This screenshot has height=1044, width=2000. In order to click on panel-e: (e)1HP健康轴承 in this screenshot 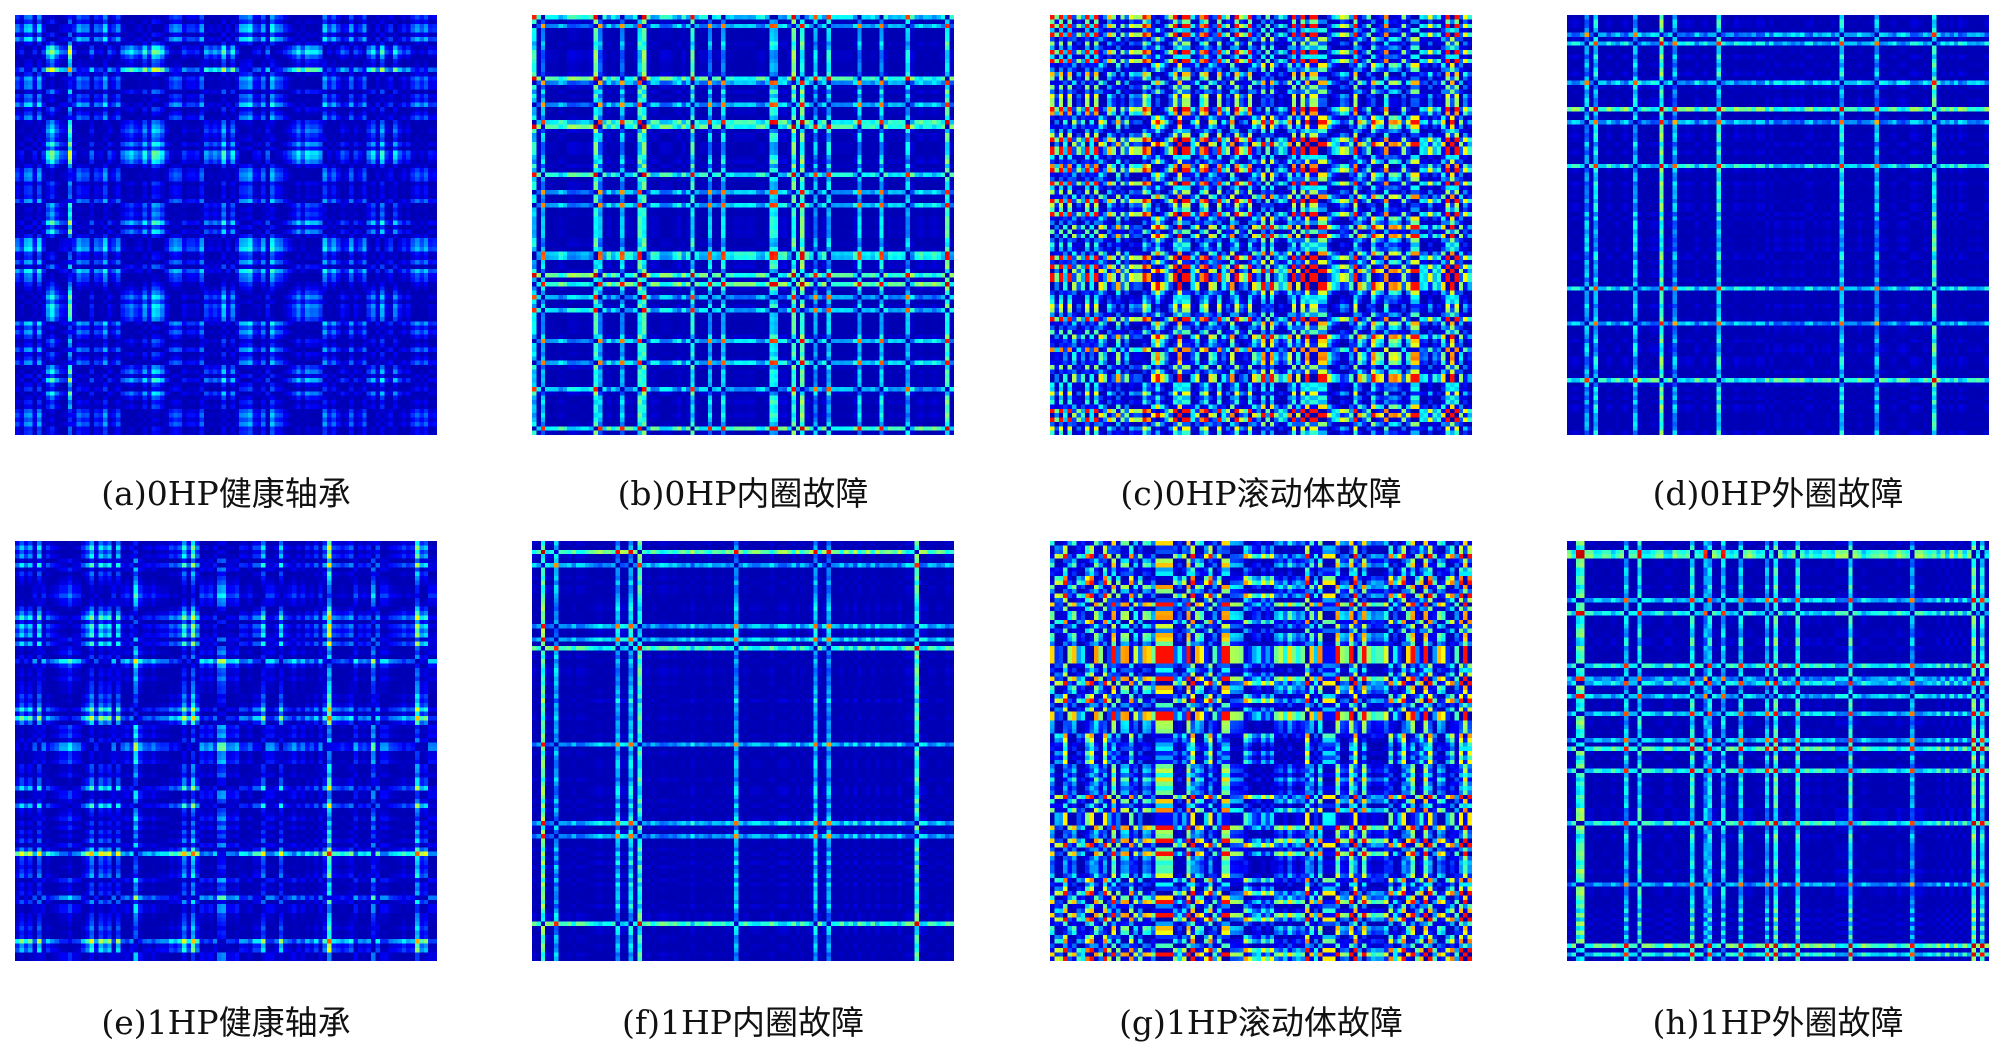, I will do `click(226, 791)`.